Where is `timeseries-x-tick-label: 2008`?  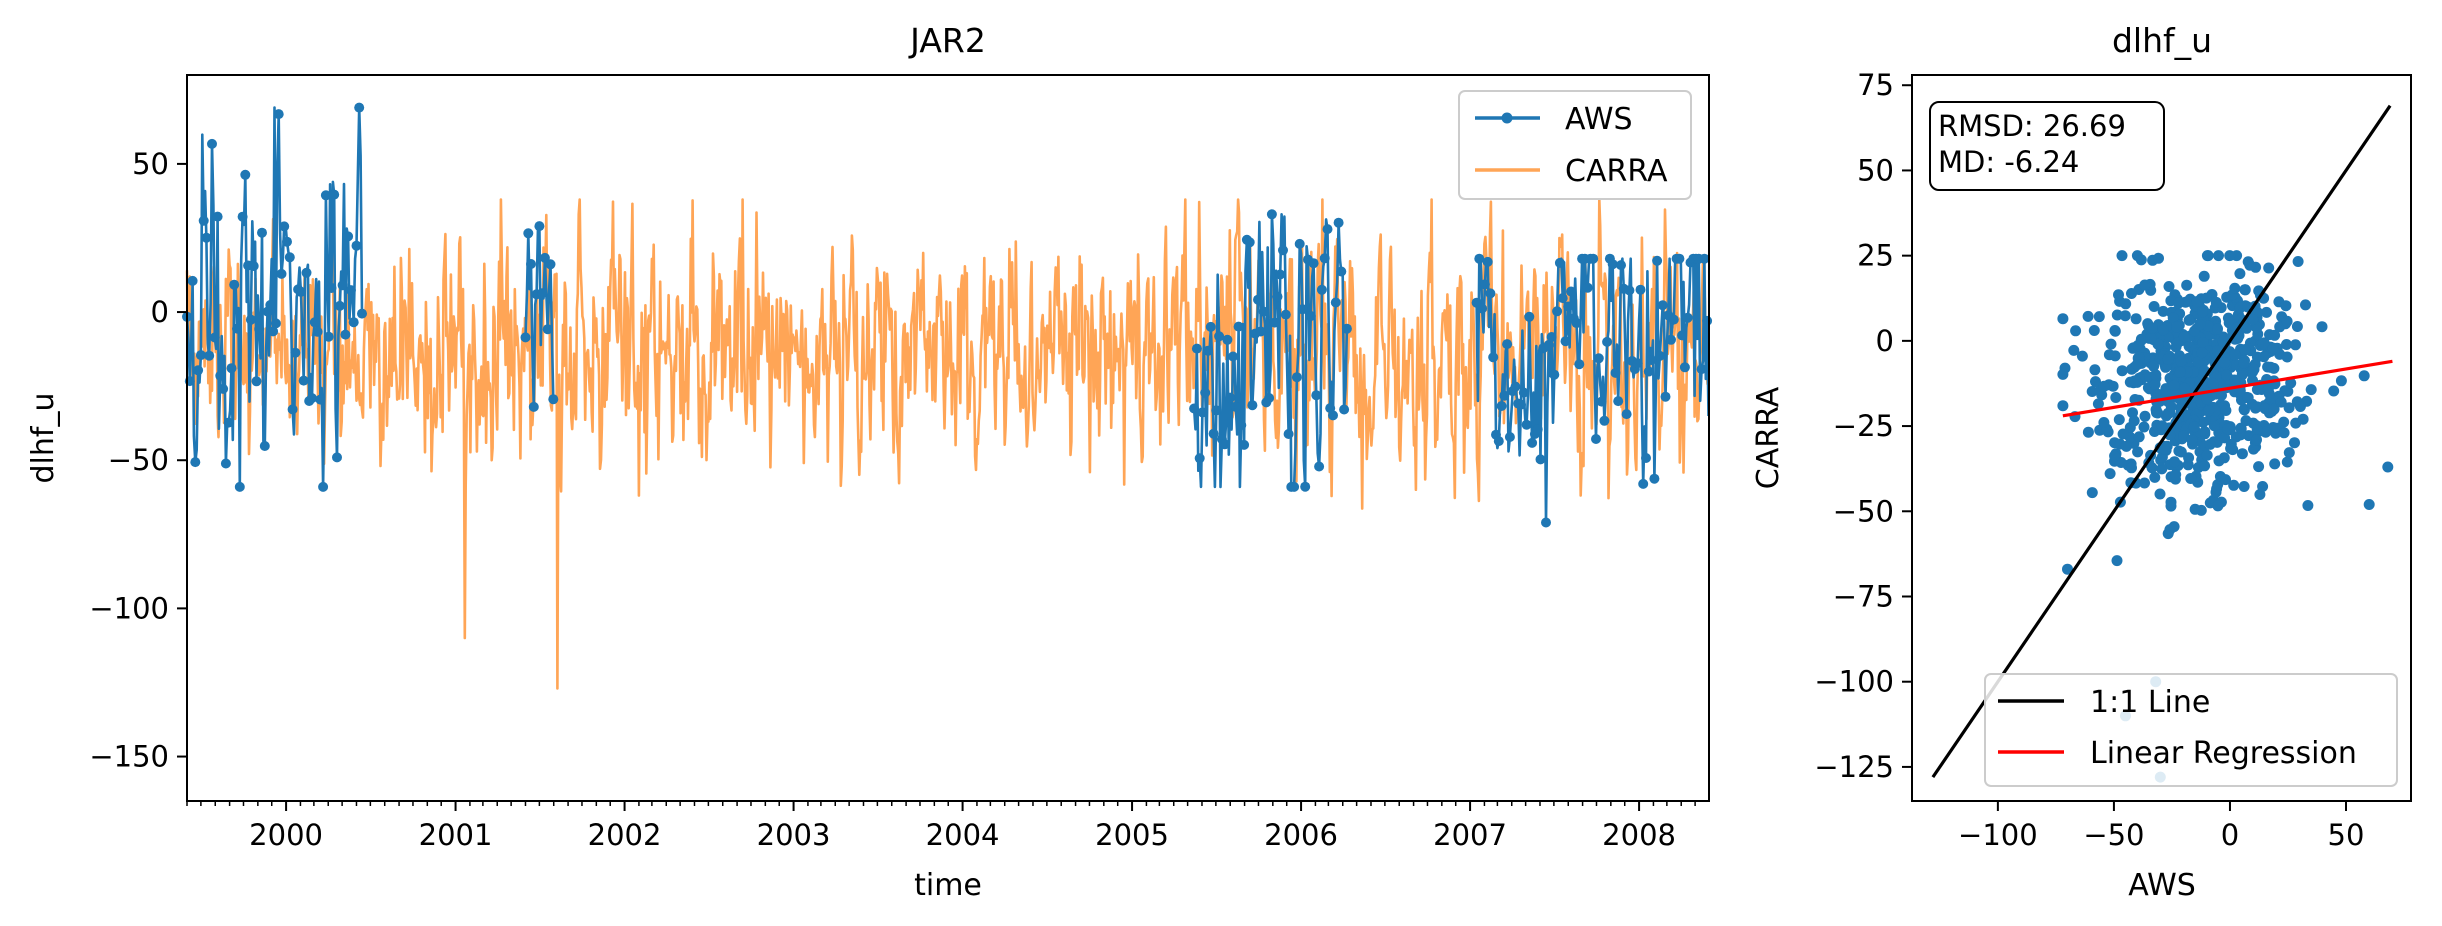 timeseries-x-tick-label: 2008 is located at coordinates (1639, 835).